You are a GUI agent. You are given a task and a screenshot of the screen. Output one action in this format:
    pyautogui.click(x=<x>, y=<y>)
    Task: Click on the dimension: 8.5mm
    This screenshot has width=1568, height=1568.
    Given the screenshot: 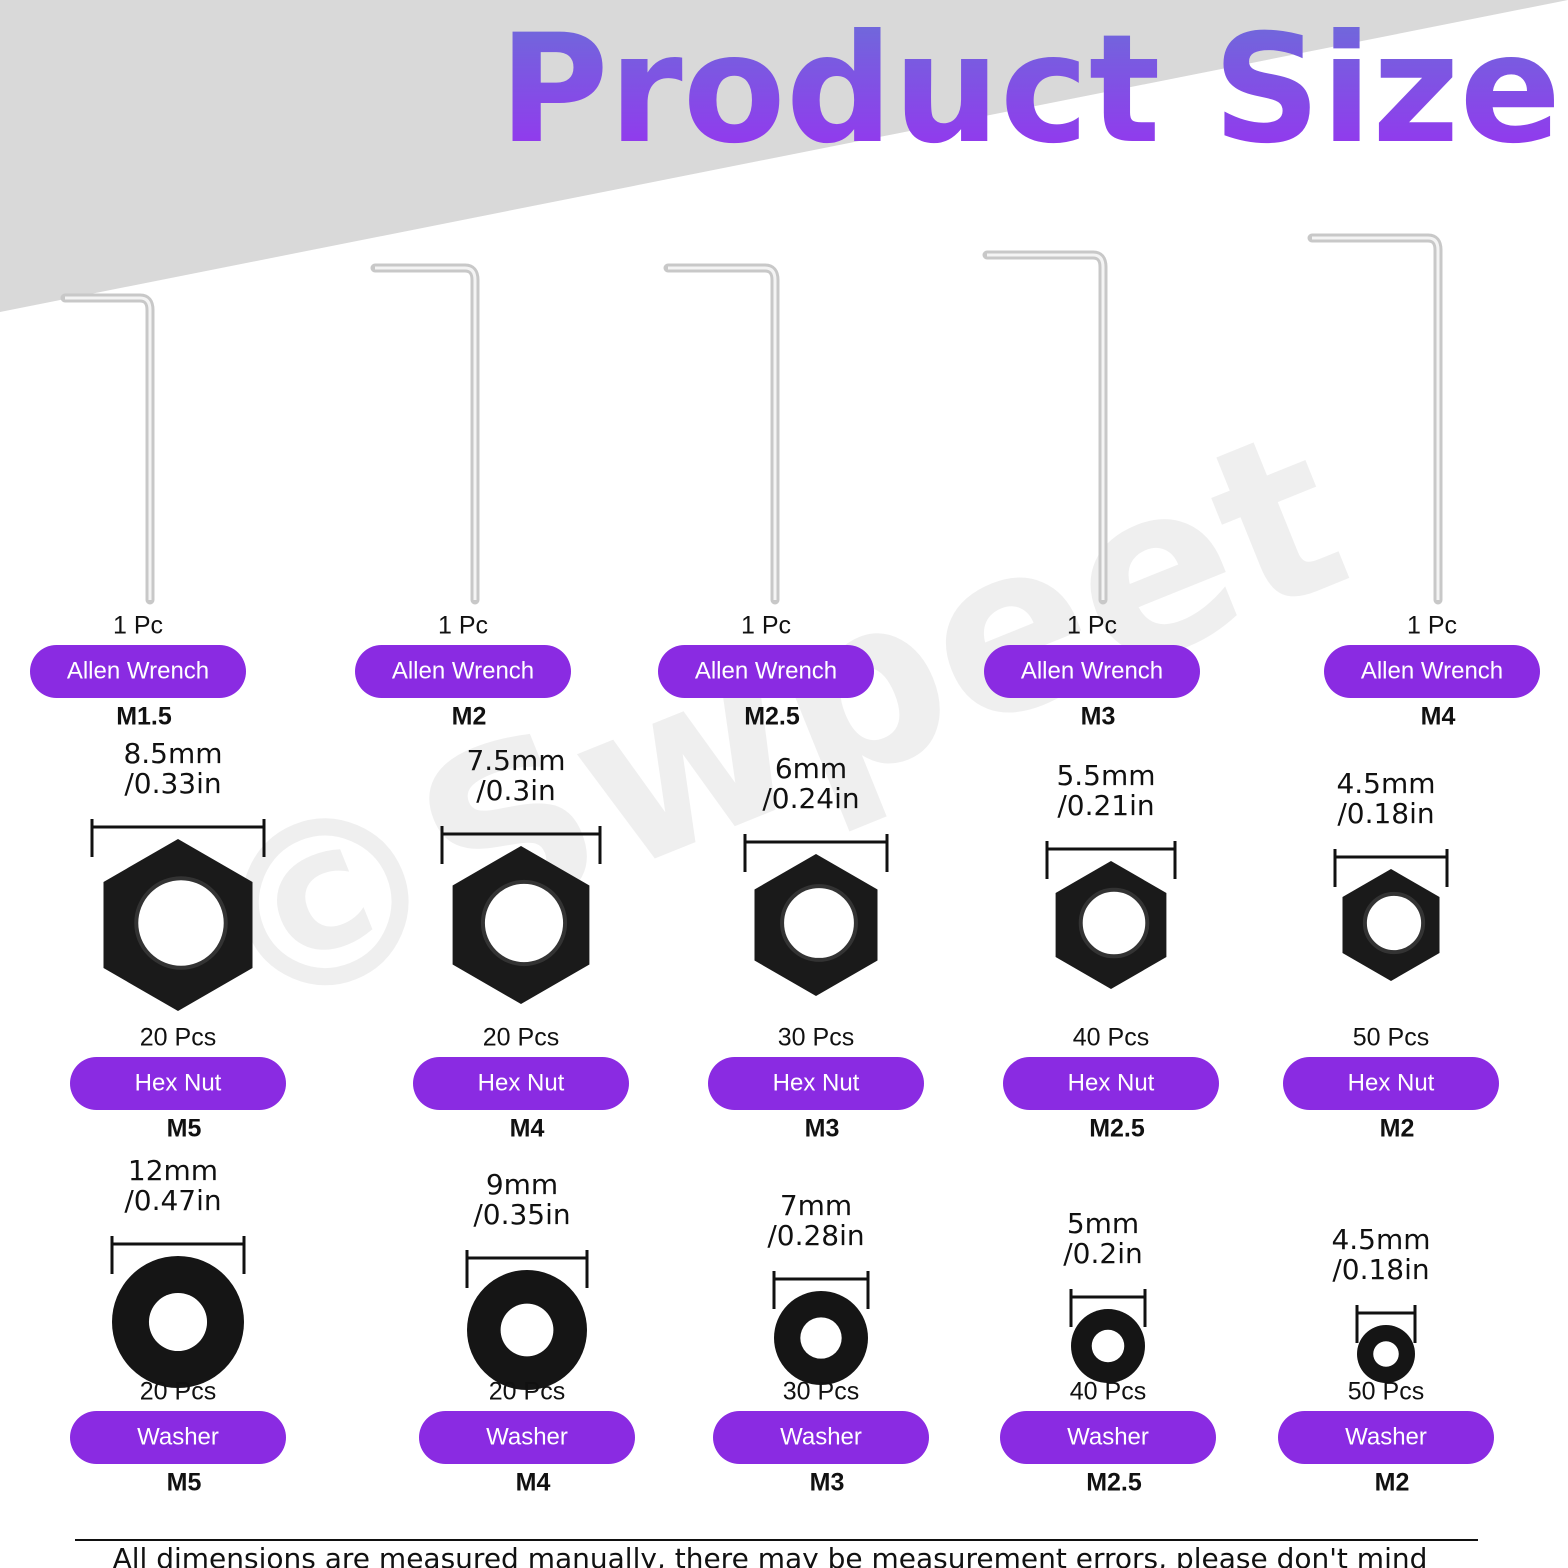 What is the action you would take?
    pyautogui.click(x=172, y=753)
    